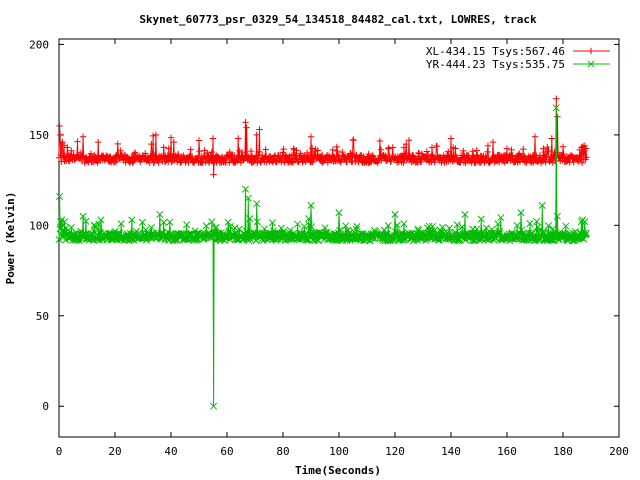  What do you see at coordinates (563, 451) in the screenshot?
I see `x-tick-label: 180` at bounding box center [563, 451].